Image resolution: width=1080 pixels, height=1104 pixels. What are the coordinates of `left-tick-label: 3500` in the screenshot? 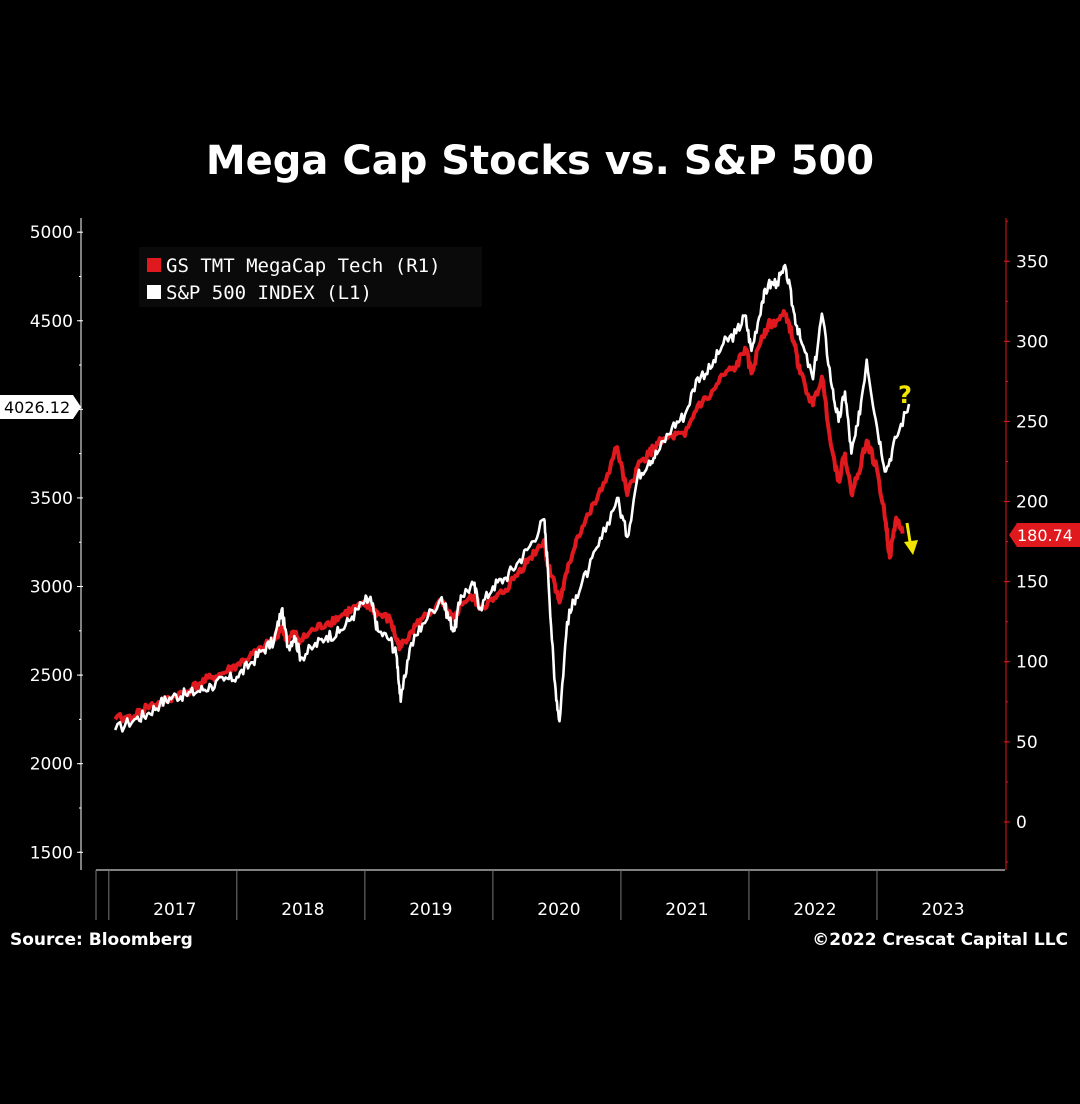 It's located at (51, 499).